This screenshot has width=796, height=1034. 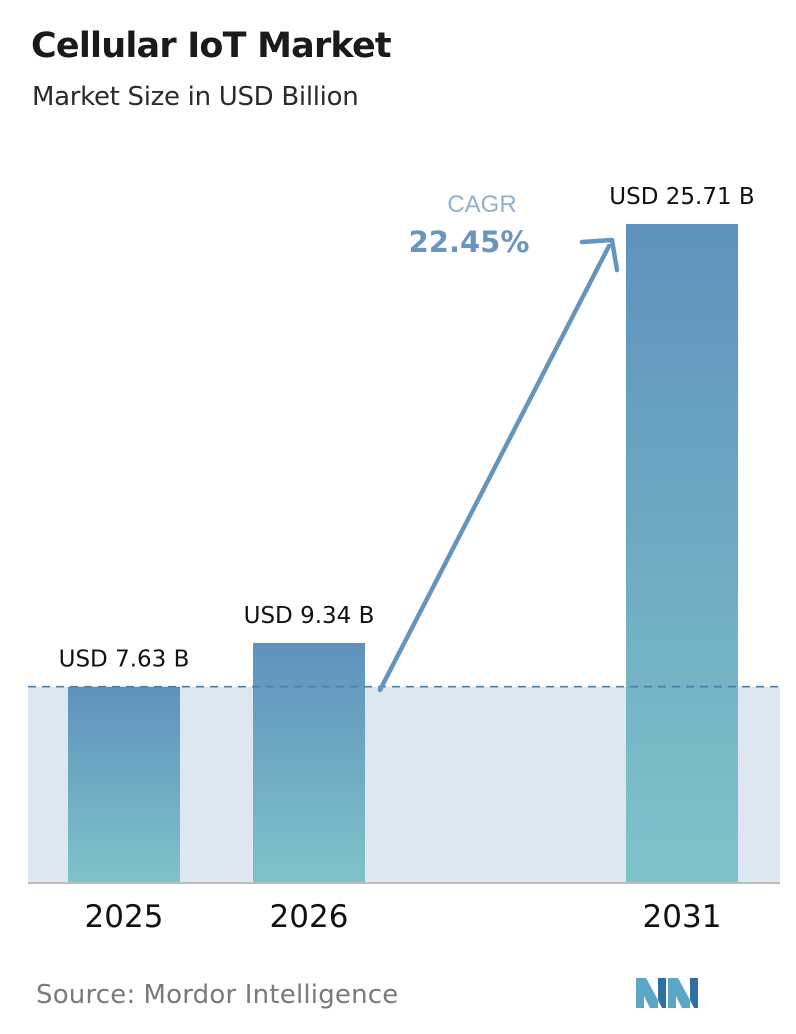 I want to click on value-label-2025: USD 7.63 B, so click(x=124, y=660).